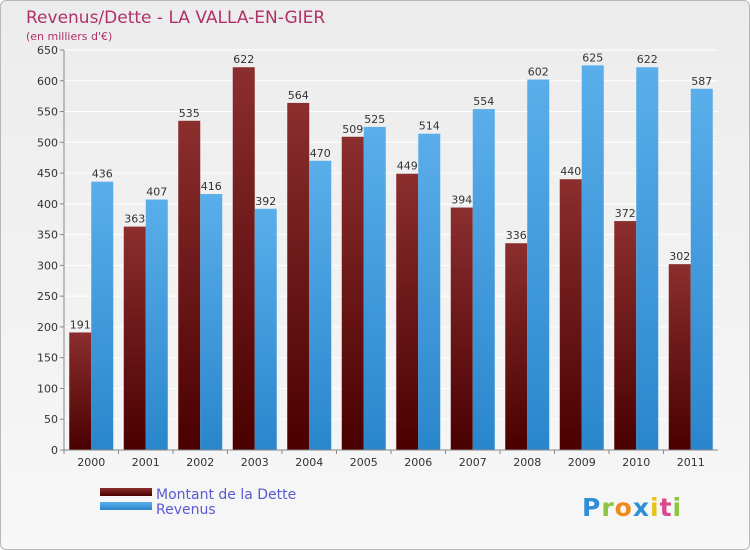 Image resolution: width=750 pixels, height=550 pixels. Describe the element at coordinates (47, 358) in the screenshot. I see `y-tick-label: 150` at that location.